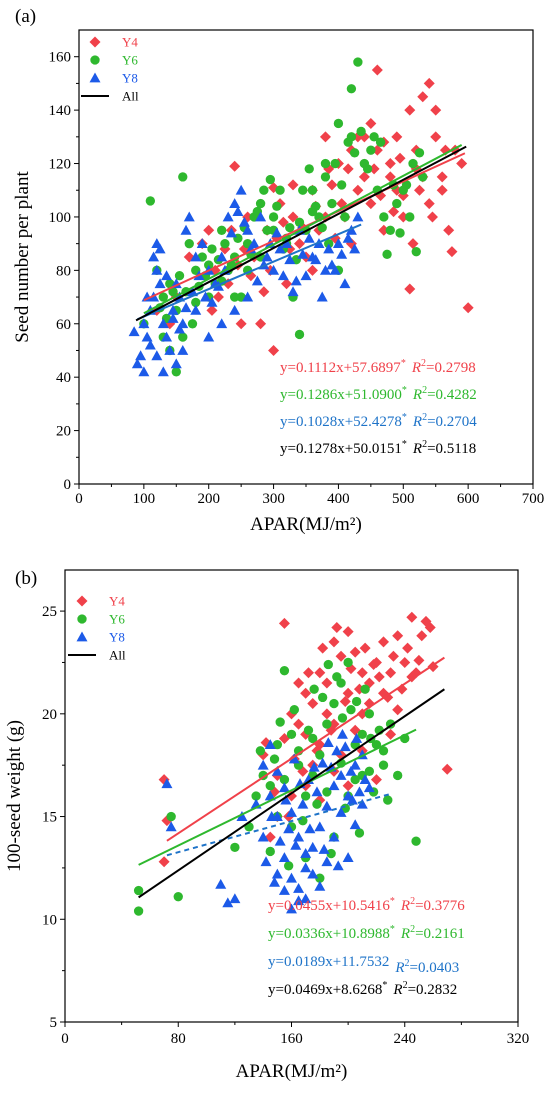 This screenshot has height=1100, width=550. I want to click on y-tick-label: 25, so click(49, 612).